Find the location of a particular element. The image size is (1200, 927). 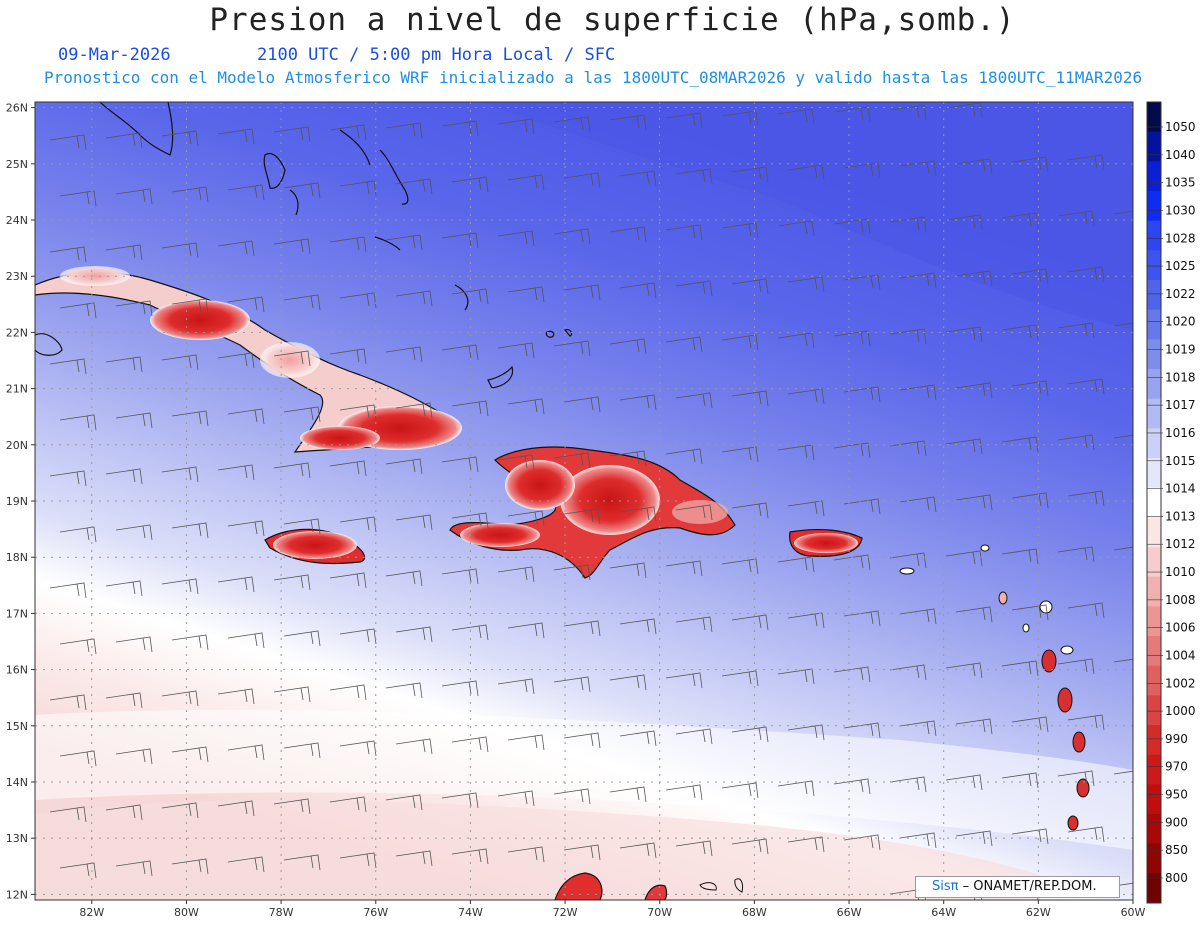

colorbar-label: 1013 is located at coordinates (1180, 516).